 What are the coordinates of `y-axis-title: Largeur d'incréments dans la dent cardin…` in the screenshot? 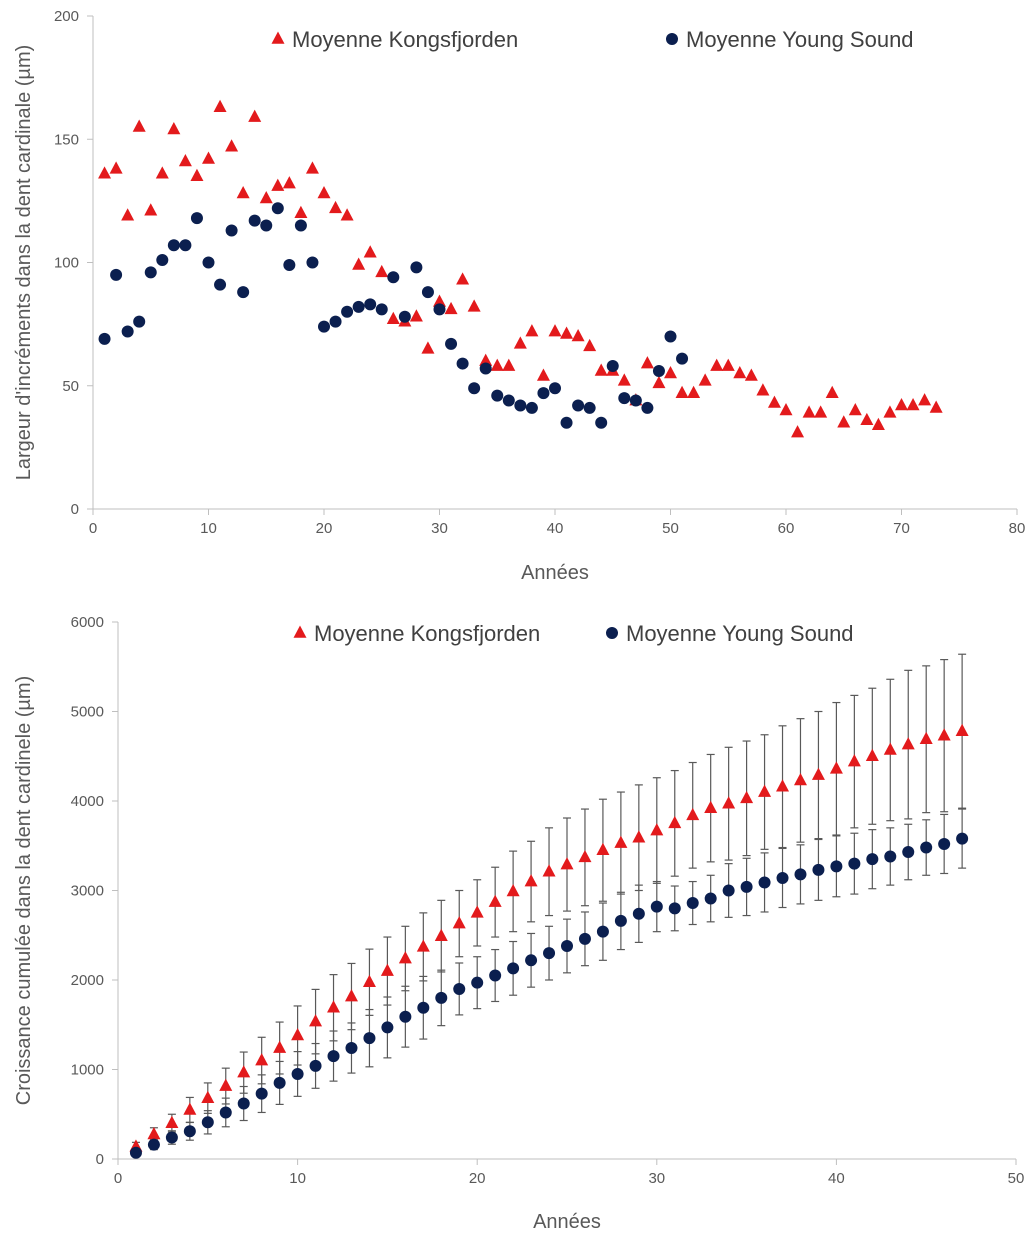 It's located at (24, 263).